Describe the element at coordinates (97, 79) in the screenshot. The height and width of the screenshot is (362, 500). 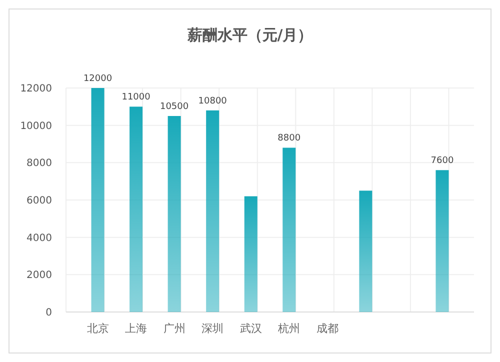
I see `data-label: 12000` at that location.